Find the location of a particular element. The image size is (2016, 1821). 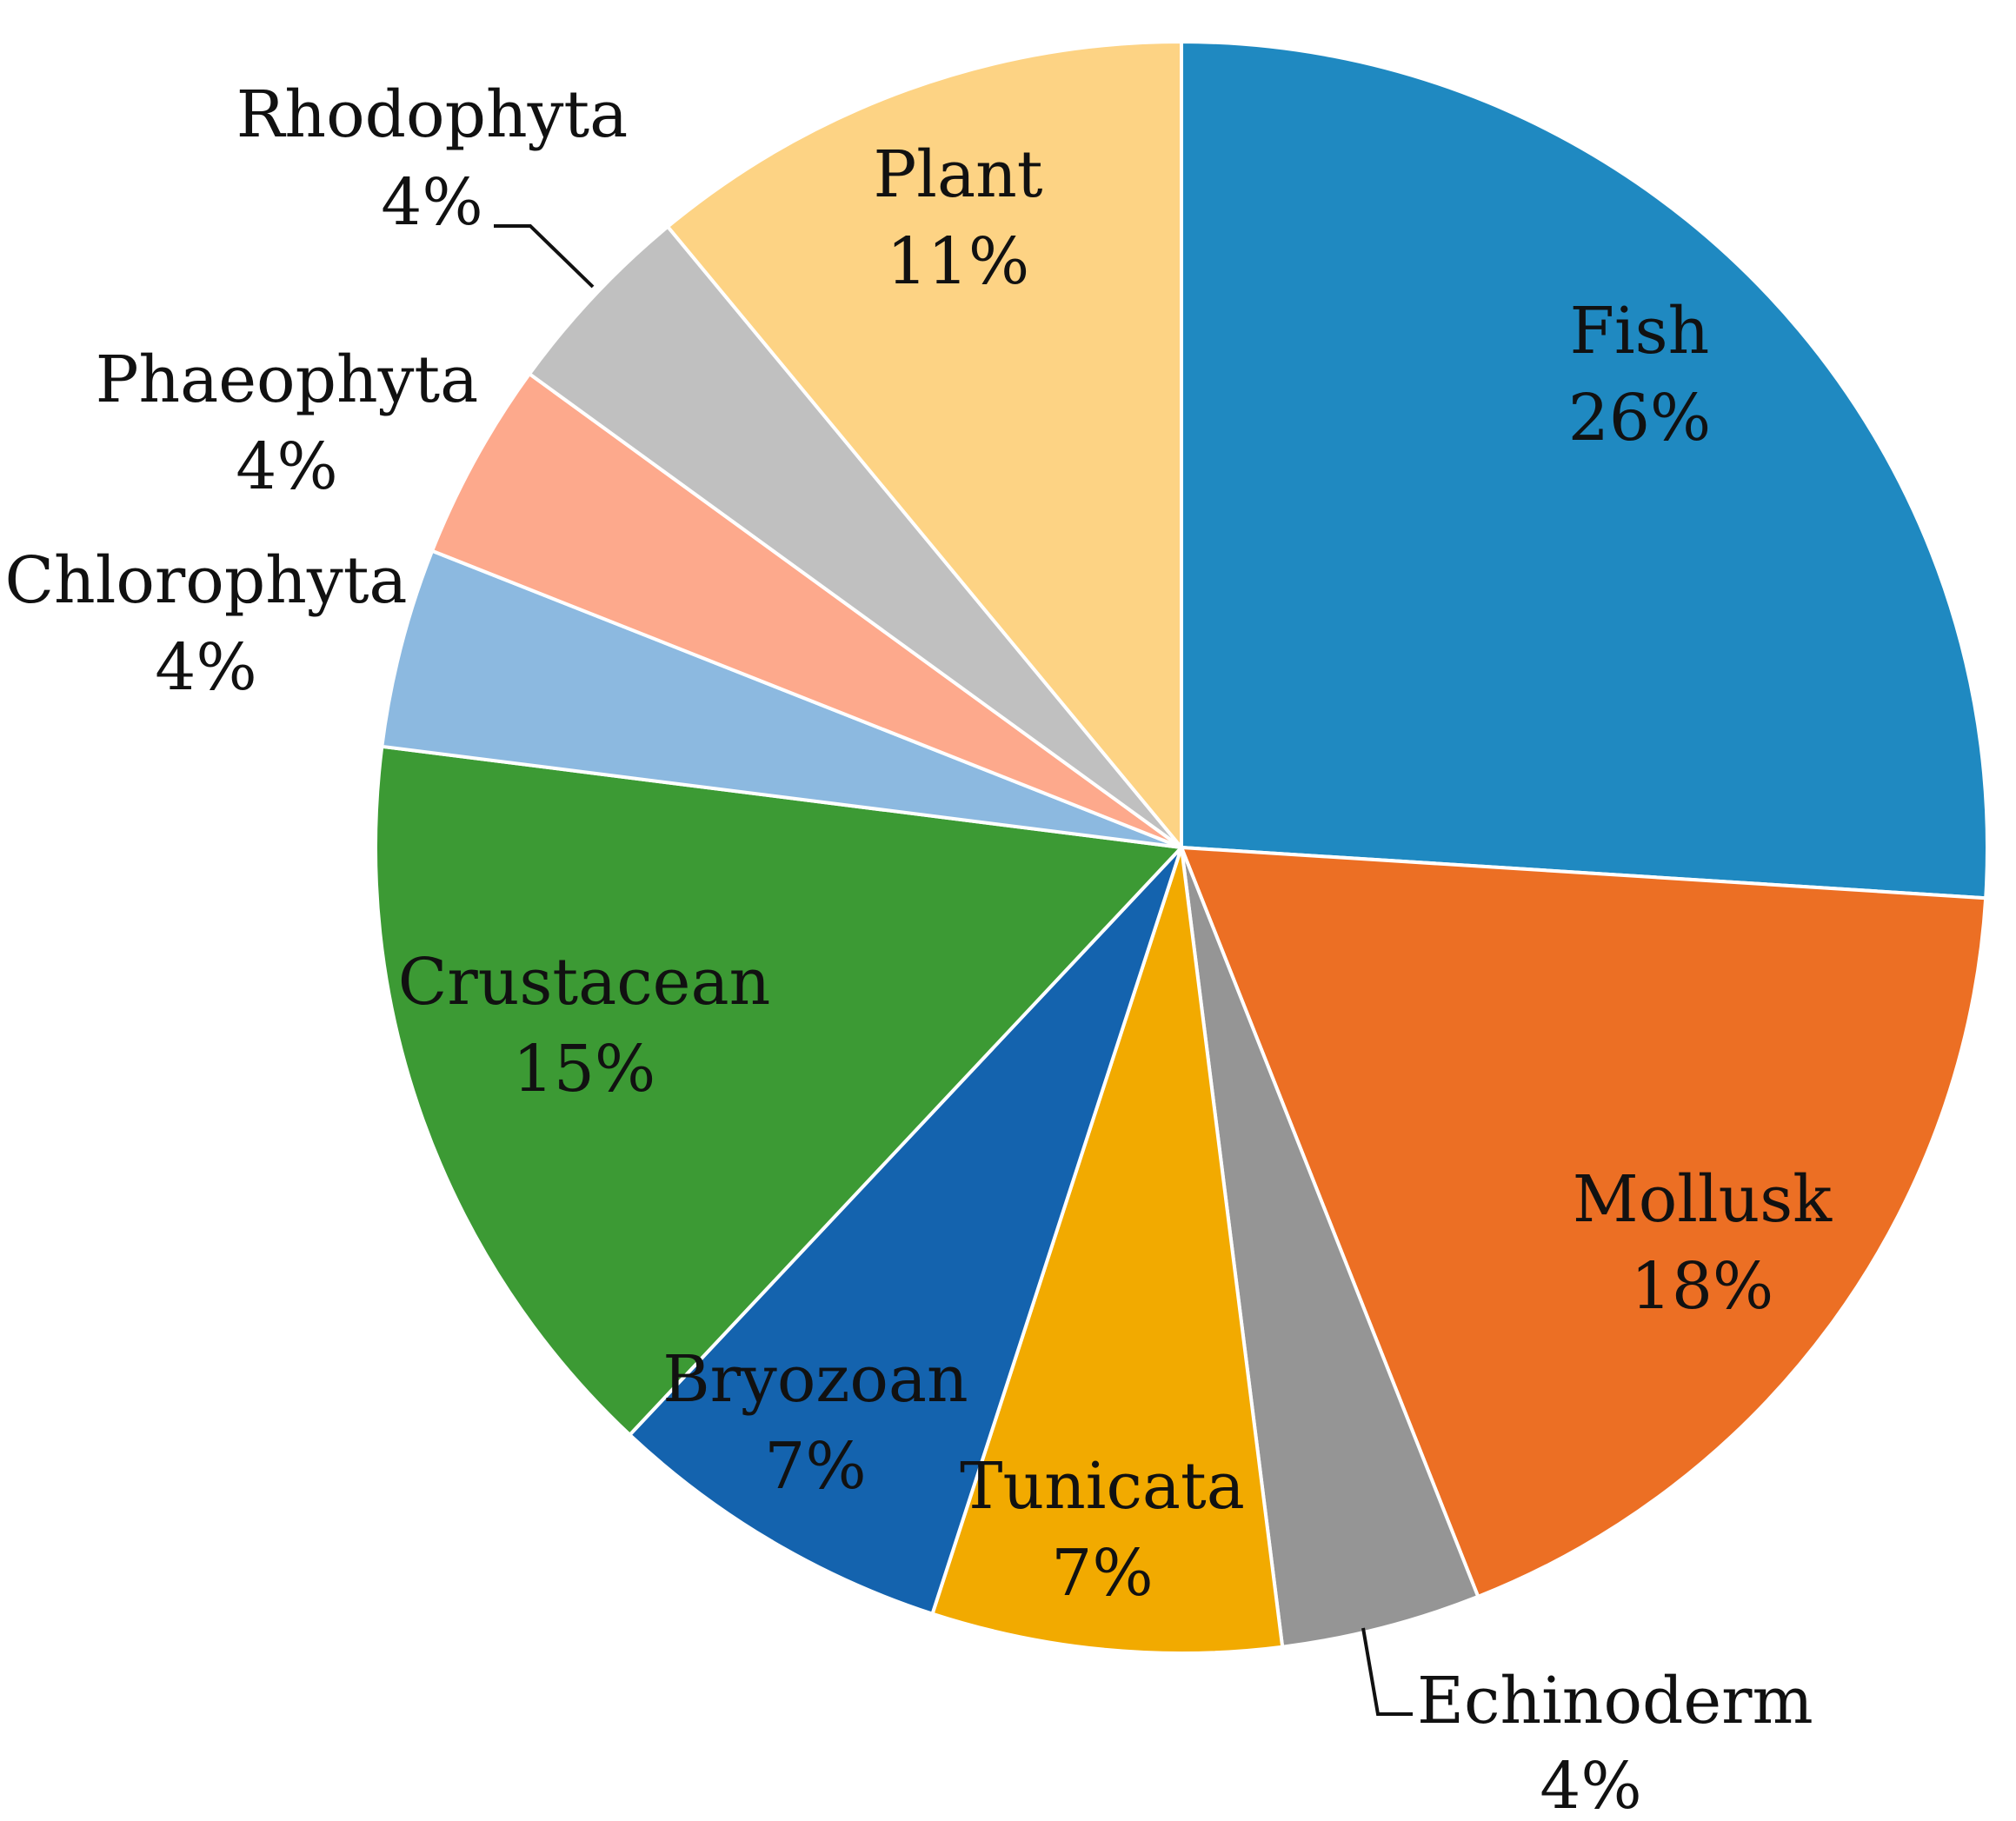

slice-bryozoan is located at coordinates (905, 1231).